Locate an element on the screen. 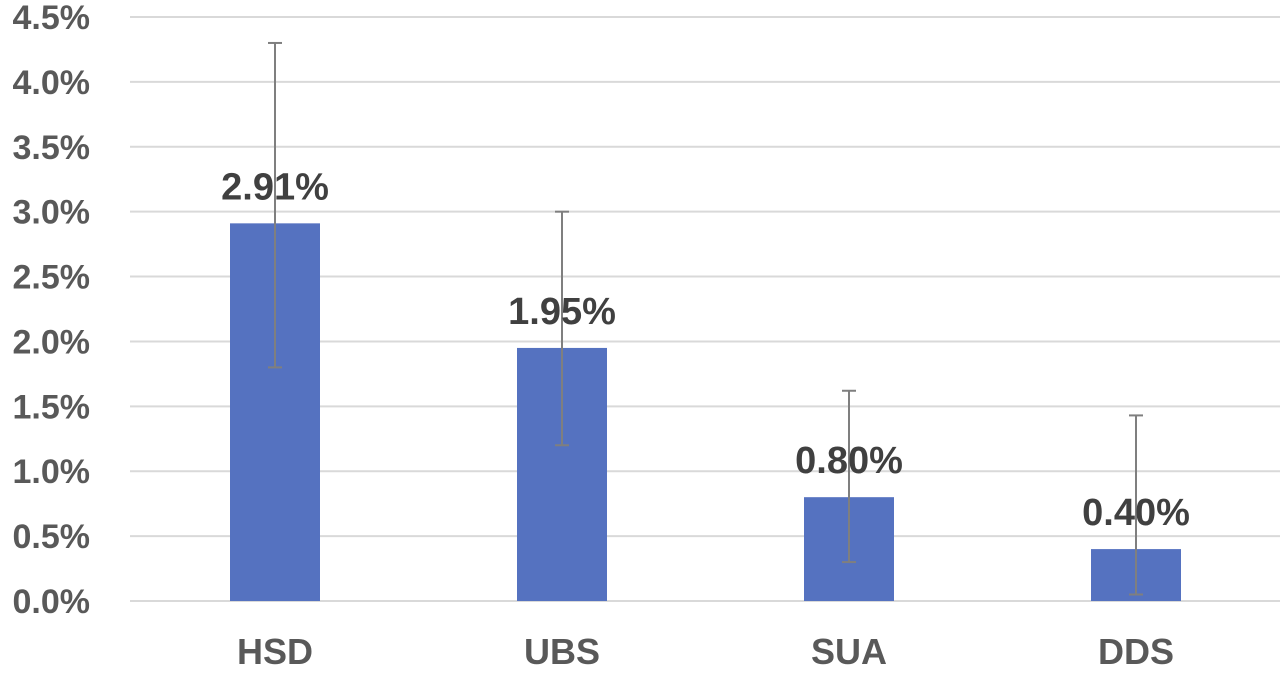 This screenshot has height=674, width=1280. y-tick-label: 3.0% is located at coordinates (52, 213).